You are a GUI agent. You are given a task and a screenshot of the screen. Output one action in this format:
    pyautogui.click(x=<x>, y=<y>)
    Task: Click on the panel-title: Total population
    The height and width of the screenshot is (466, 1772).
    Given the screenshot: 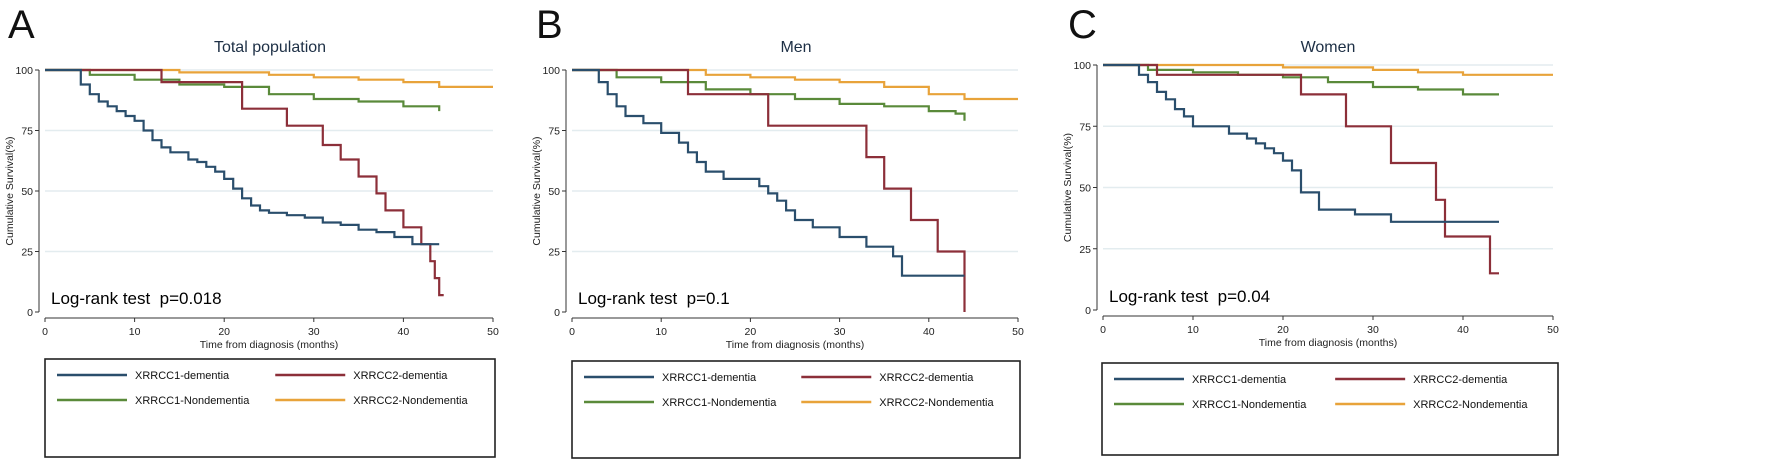 What is the action you would take?
    pyautogui.click(x=270, y=47)
    